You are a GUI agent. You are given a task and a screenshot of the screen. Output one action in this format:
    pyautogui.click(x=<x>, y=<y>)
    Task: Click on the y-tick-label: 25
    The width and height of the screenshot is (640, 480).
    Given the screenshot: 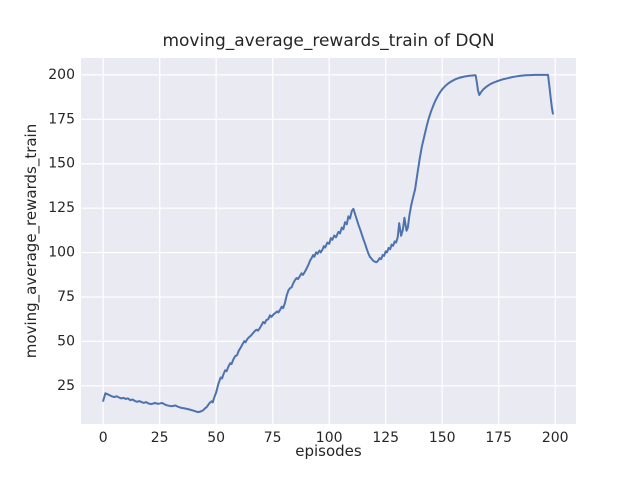 What is the action you would take?
    pyautogui.click(x=66, y=386)
    